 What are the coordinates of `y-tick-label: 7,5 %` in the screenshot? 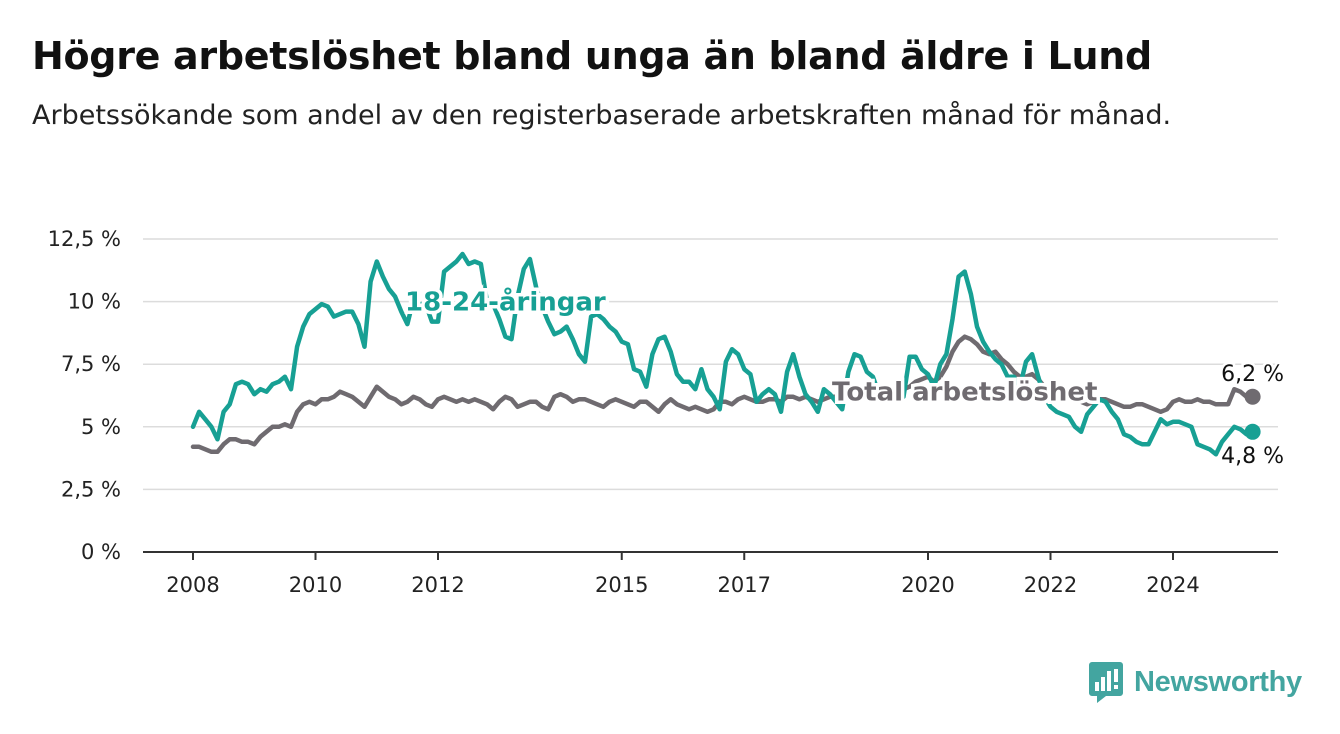 It's located at (91, 364).